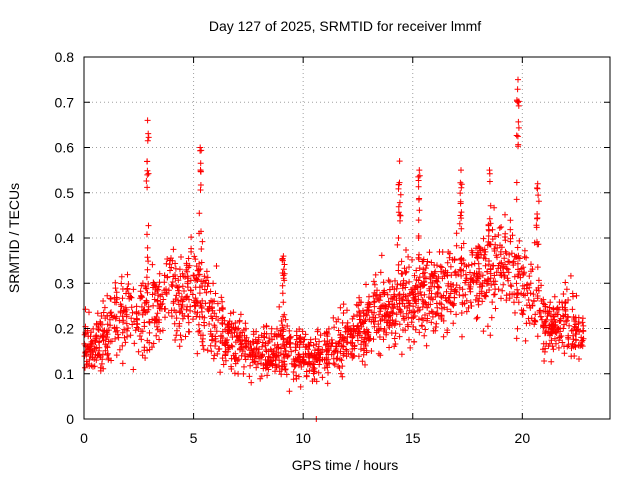 This screenshot has width=640, height=480. Describe the element at coordinates (305, 438) in the screenshot. I see `x-tick-labels: 0 5 10 15 20` at that location.